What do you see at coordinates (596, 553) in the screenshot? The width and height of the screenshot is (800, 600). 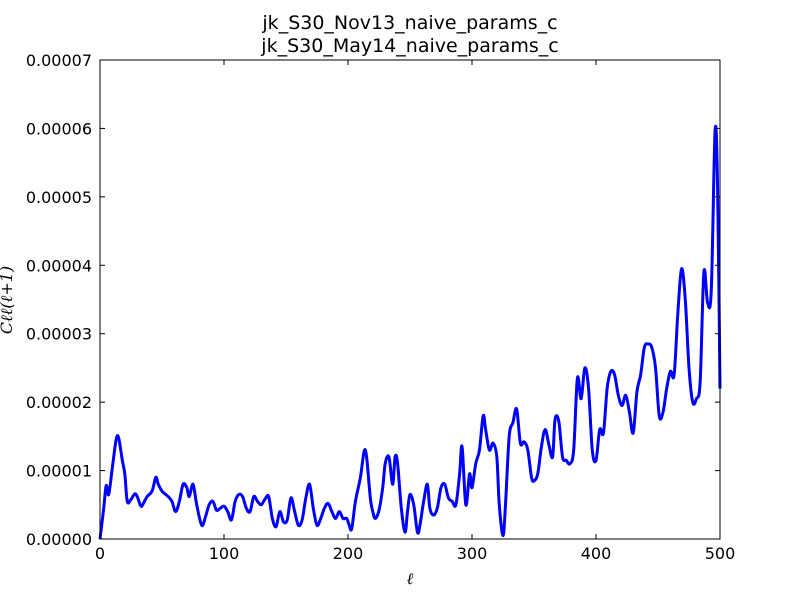 I see `x-tick-label: 400` at bounding box center [596, 553].